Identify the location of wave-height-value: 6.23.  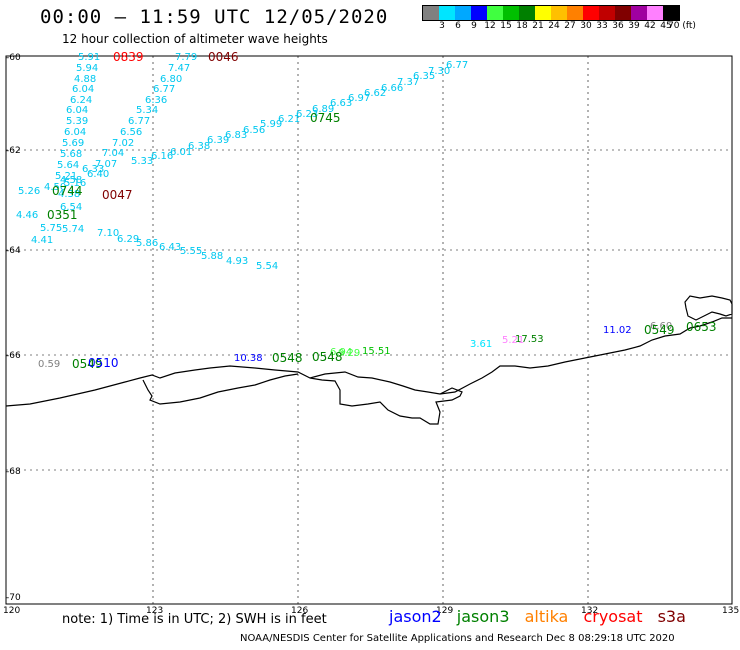
(307, 114).